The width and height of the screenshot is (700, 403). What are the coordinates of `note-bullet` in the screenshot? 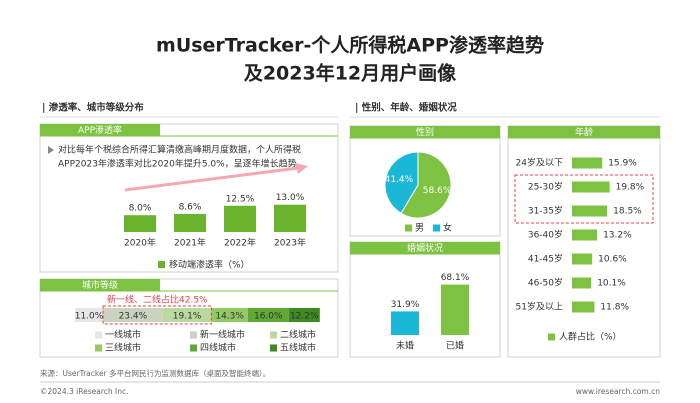 It's located at (51, 150).